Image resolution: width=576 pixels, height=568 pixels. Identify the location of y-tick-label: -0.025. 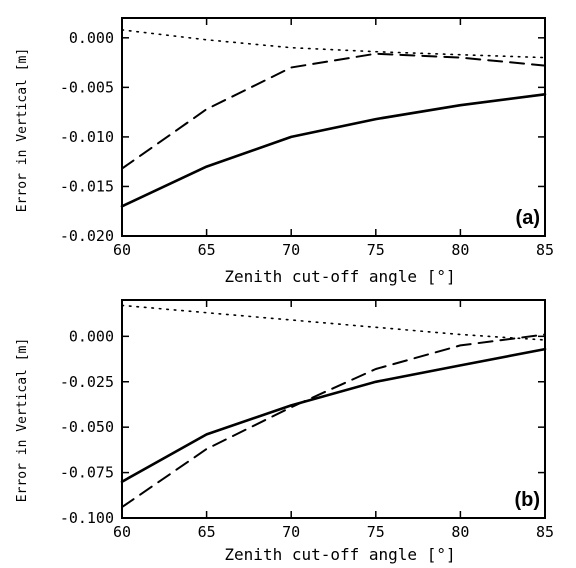
(87, 382).